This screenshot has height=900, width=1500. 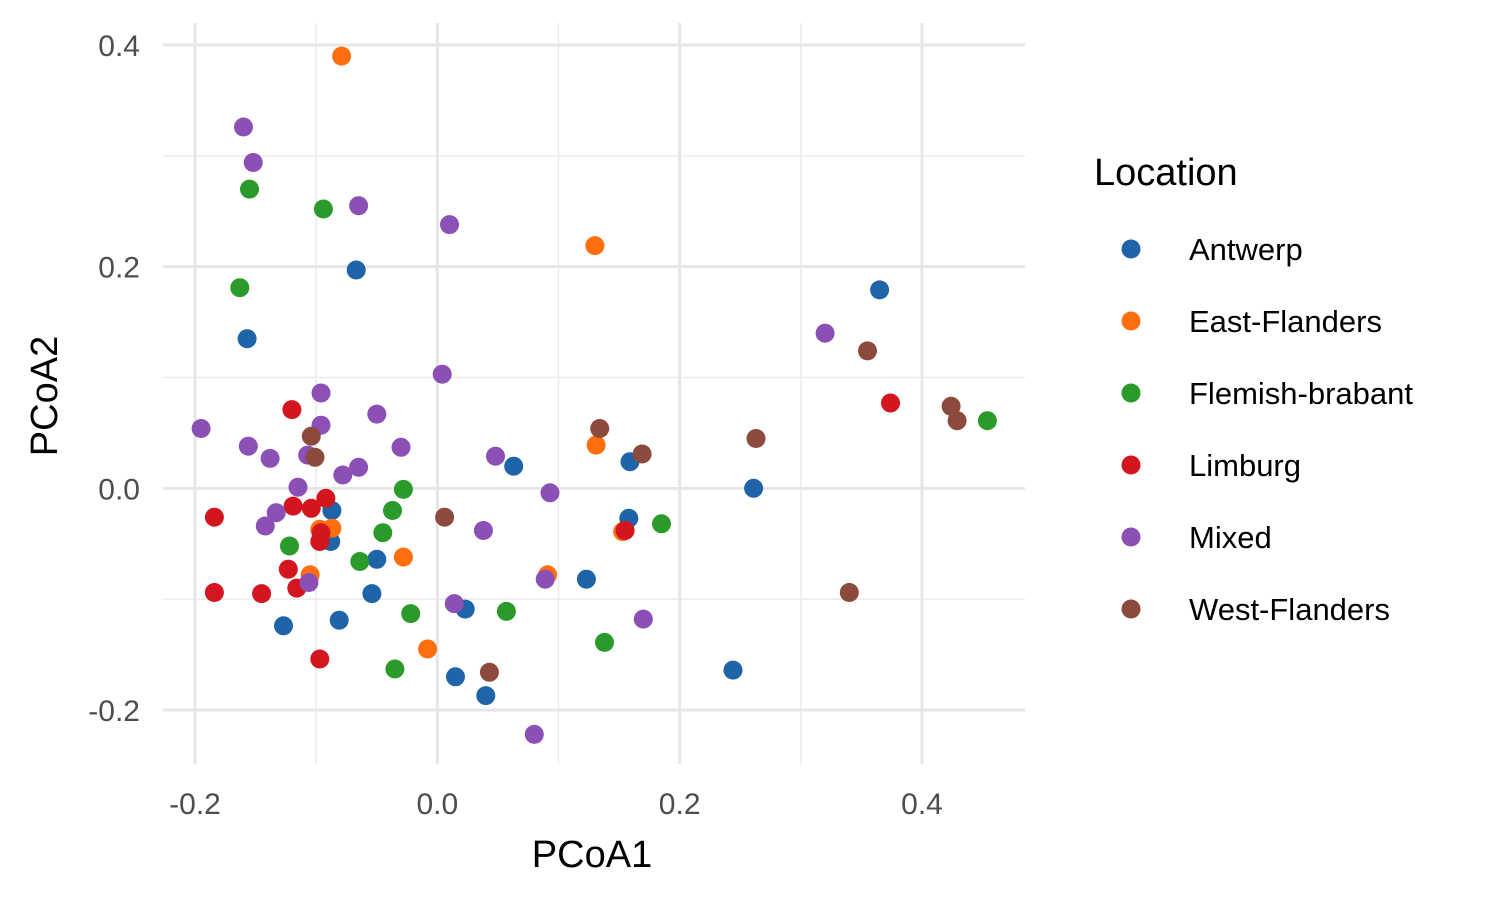 I want to click on x-tick-label: 0.0, so click(x=437, y=804).